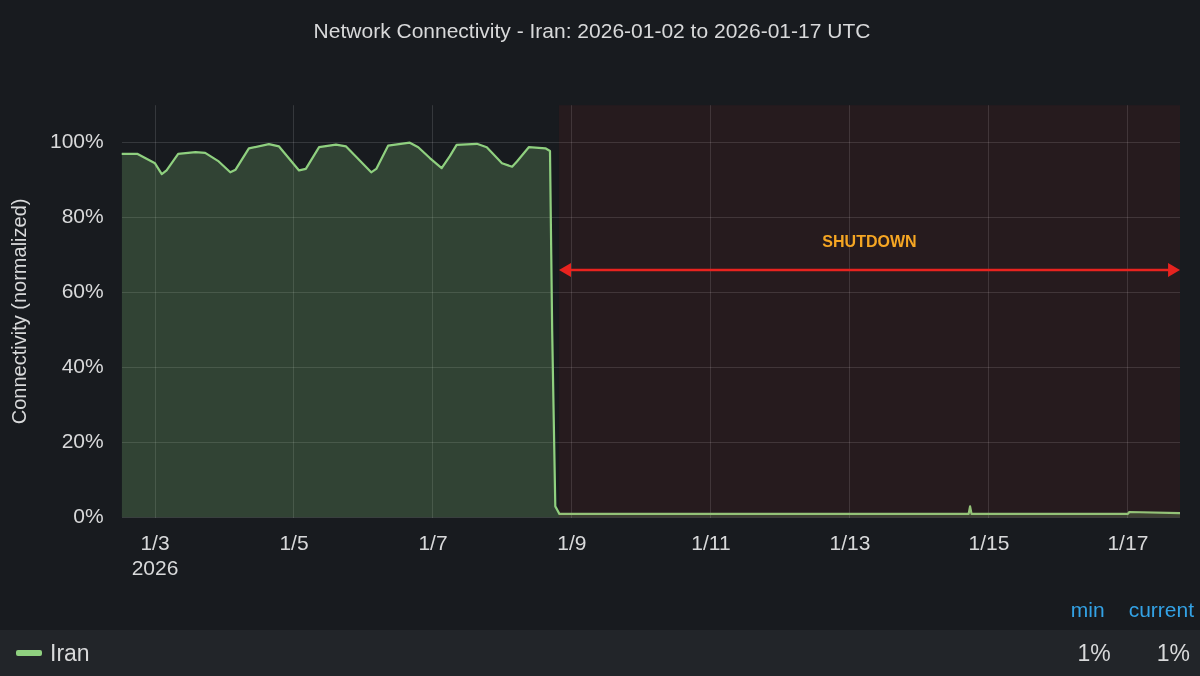 Image resolution: width=1200 pixels, height=676 pixels. I want to click on x-tick-label: 1/5, so click(294, 542).